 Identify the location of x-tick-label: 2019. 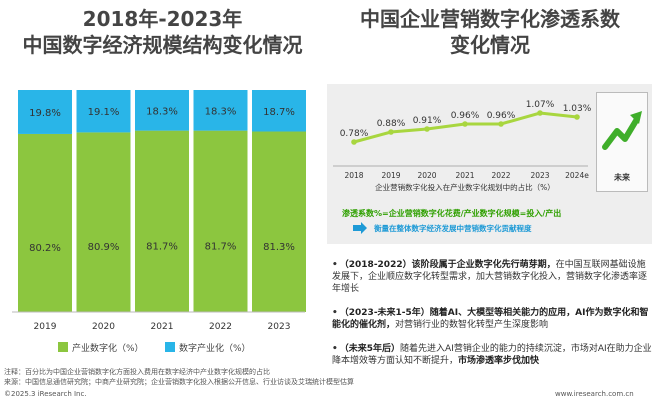
(45, 327).